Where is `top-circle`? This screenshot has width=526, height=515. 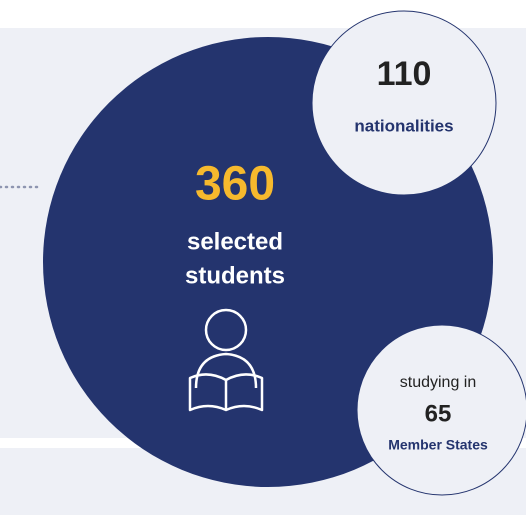
top-circle is located at coordinates (404, 103).